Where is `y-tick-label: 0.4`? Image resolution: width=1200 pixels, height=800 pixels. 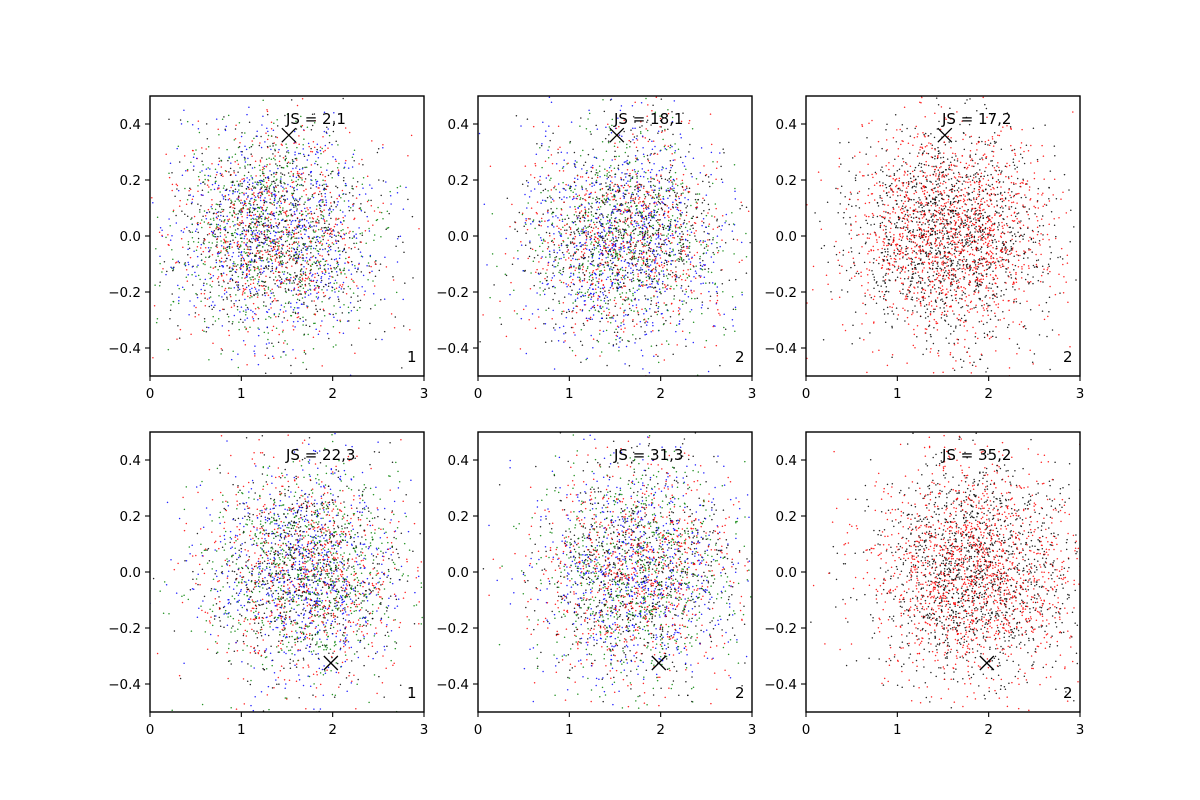 y-tick-label: 0.4 is located at coordinates (130, 125).